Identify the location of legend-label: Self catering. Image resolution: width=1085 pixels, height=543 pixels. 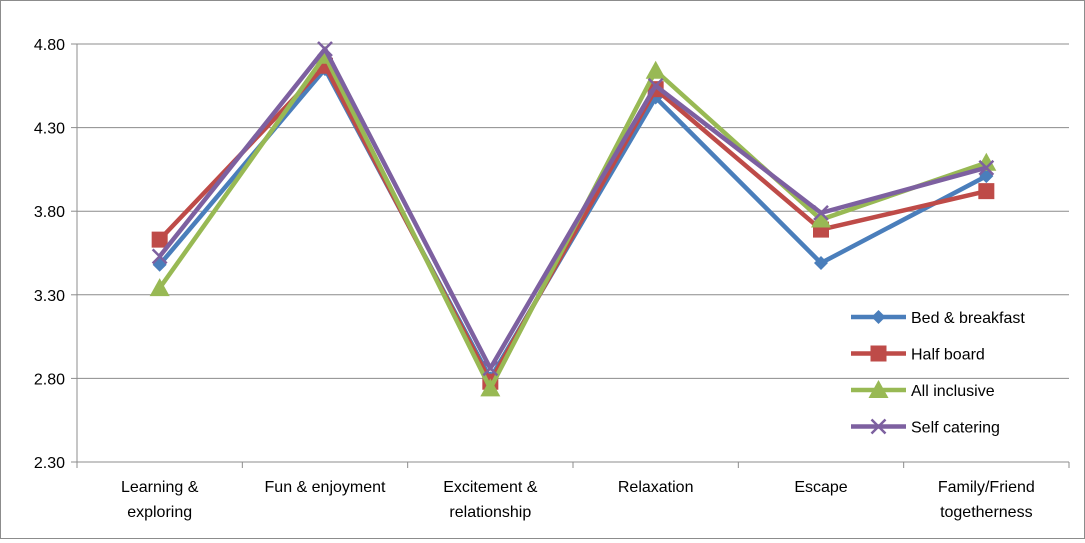
(955, 428).